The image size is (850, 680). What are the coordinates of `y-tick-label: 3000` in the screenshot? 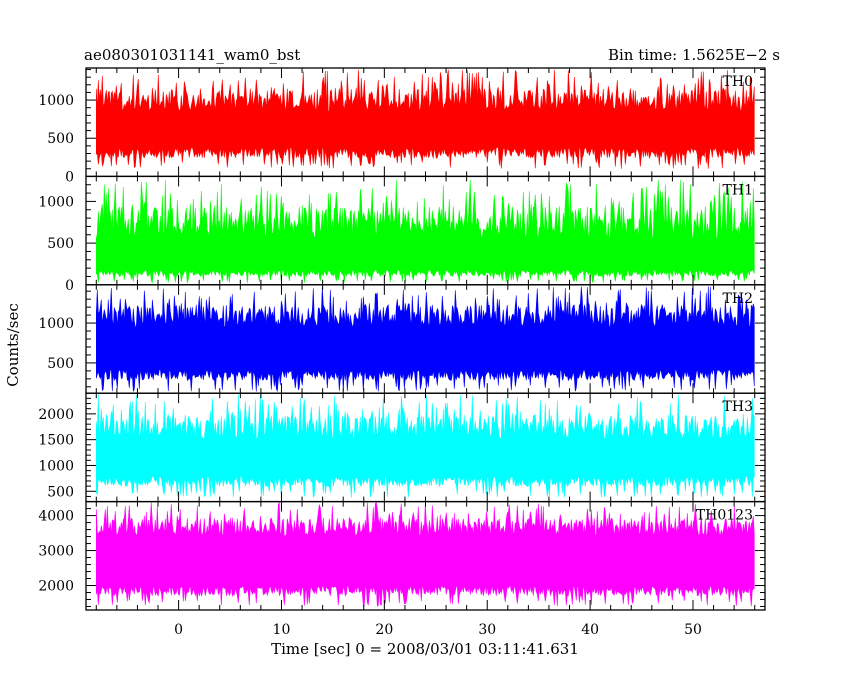 It's located at (56, 552).